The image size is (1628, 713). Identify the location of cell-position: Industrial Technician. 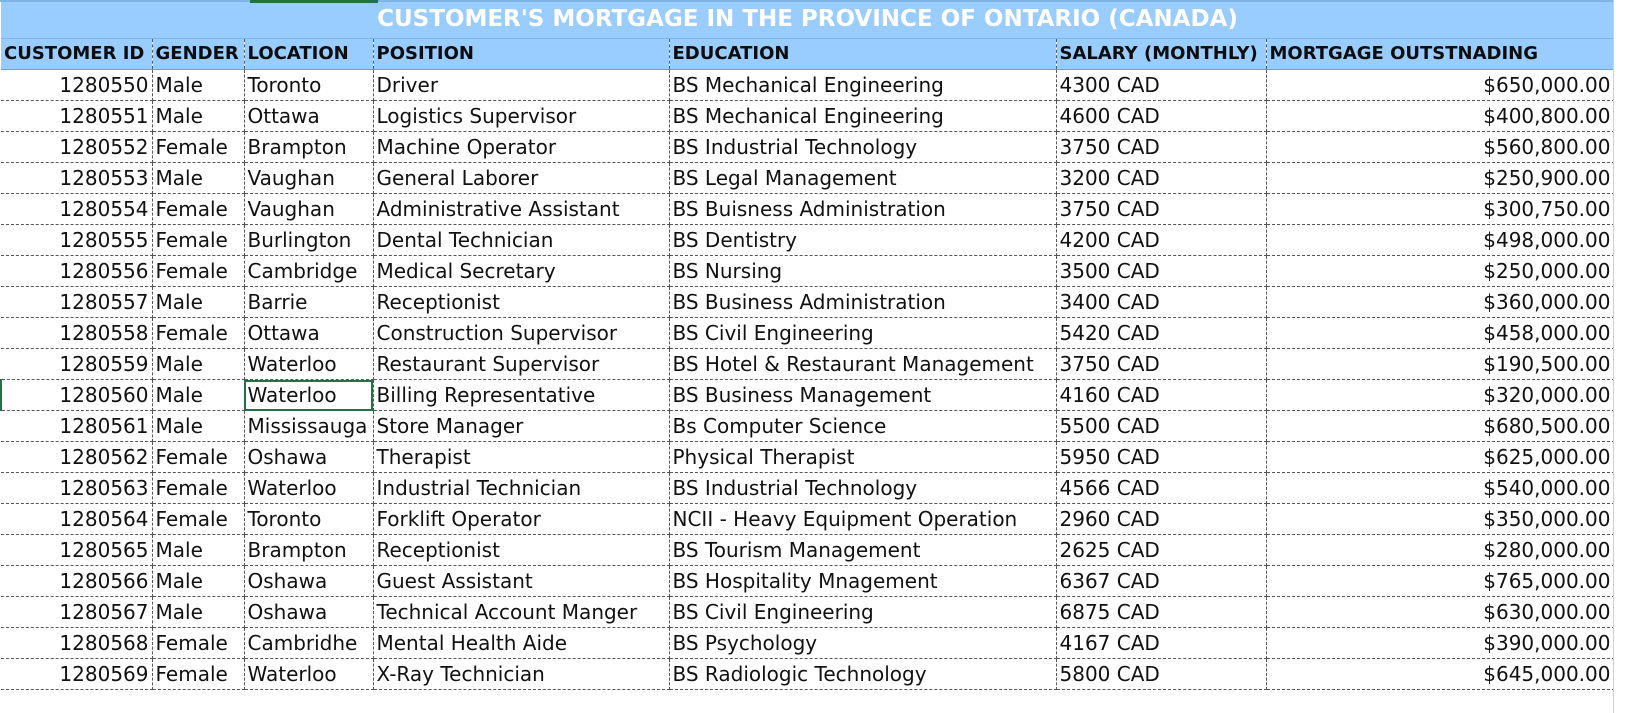
(521, 488).